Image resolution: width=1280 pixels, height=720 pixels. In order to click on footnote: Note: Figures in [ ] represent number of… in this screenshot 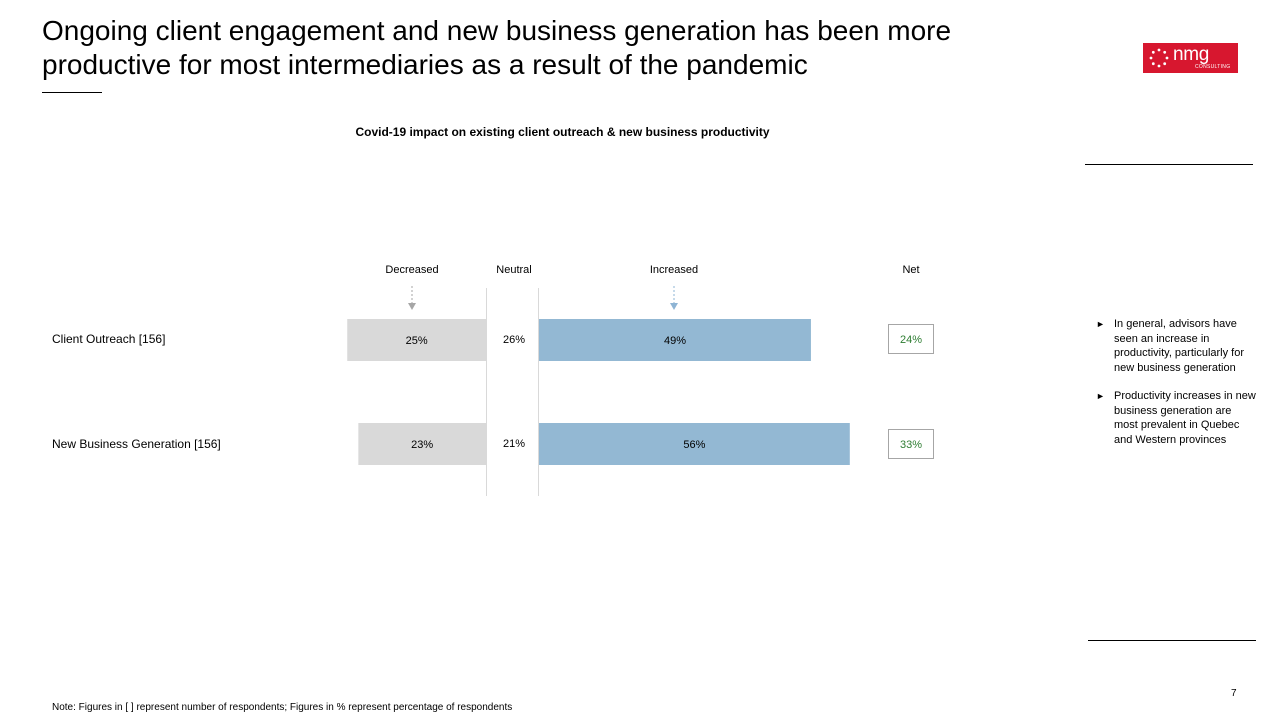, I will do `click(282, 707)`.